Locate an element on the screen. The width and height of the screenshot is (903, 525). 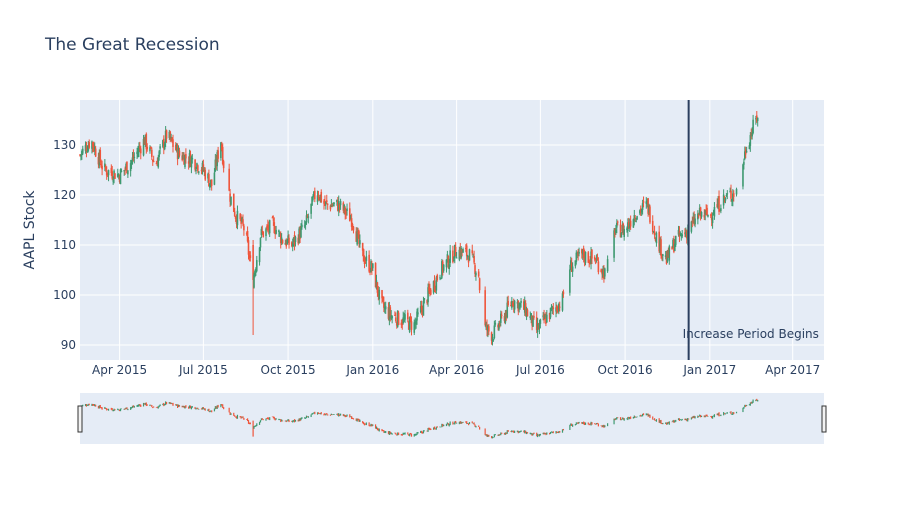
range-slider-right-handle is located at coordinates (824, 419).